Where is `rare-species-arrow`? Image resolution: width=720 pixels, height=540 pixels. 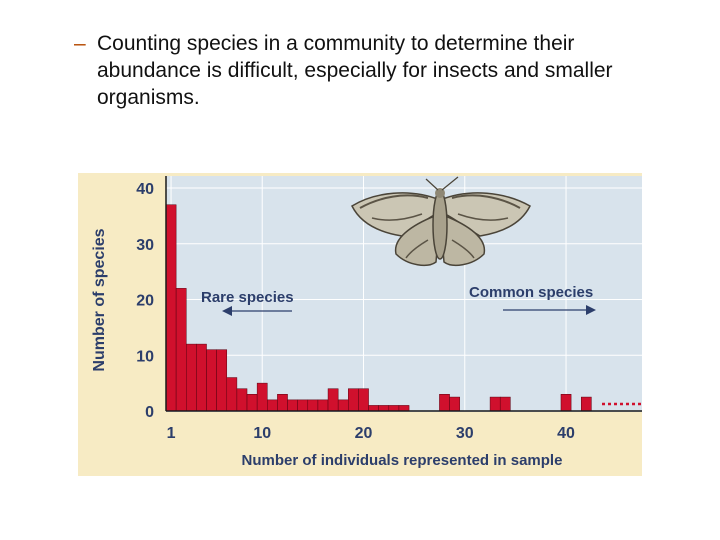
rare-species-arrow is located at coordinates (257, 311).